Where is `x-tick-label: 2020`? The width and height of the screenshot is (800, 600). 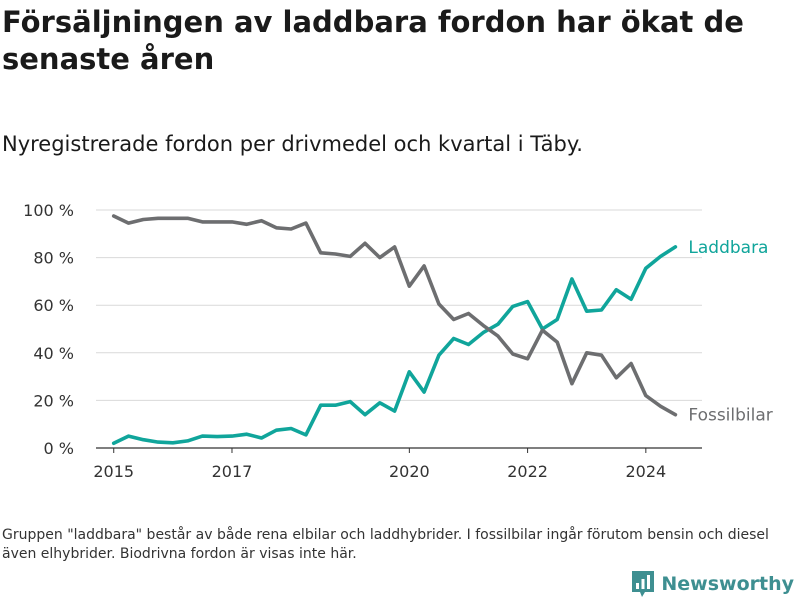 x-tick-label: 2020 is located at coordinates (409, 471).